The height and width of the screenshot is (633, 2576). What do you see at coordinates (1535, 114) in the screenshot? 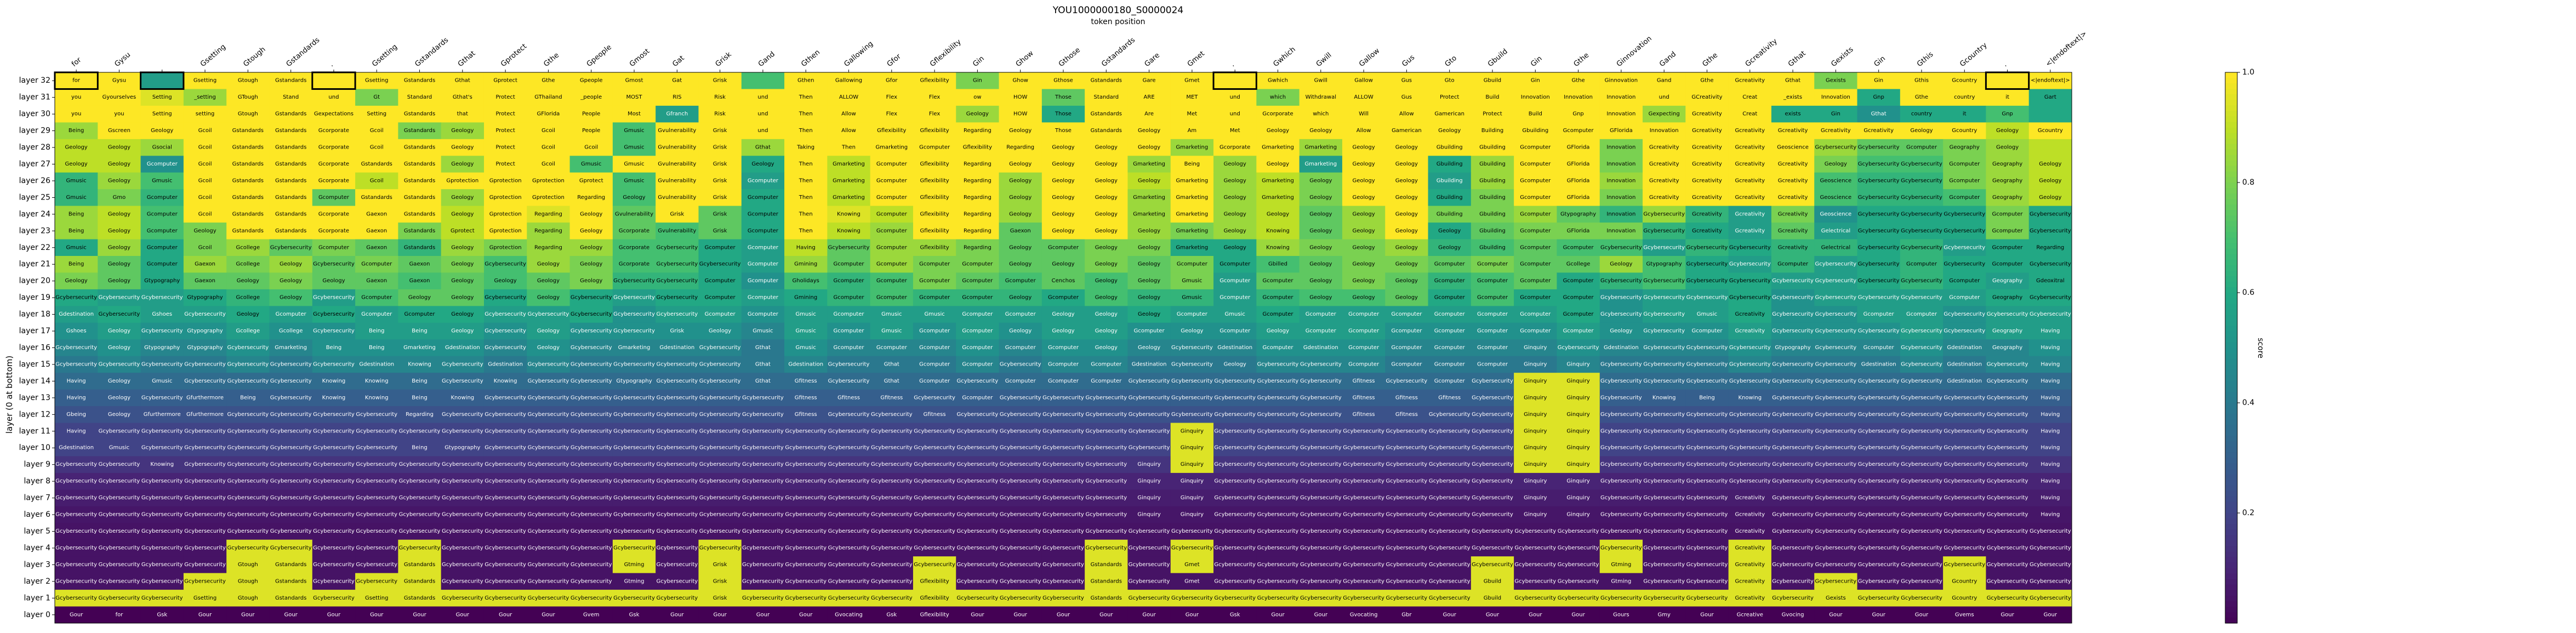
I see `cell-token-label: Build` at bounding box center [1535, 114].